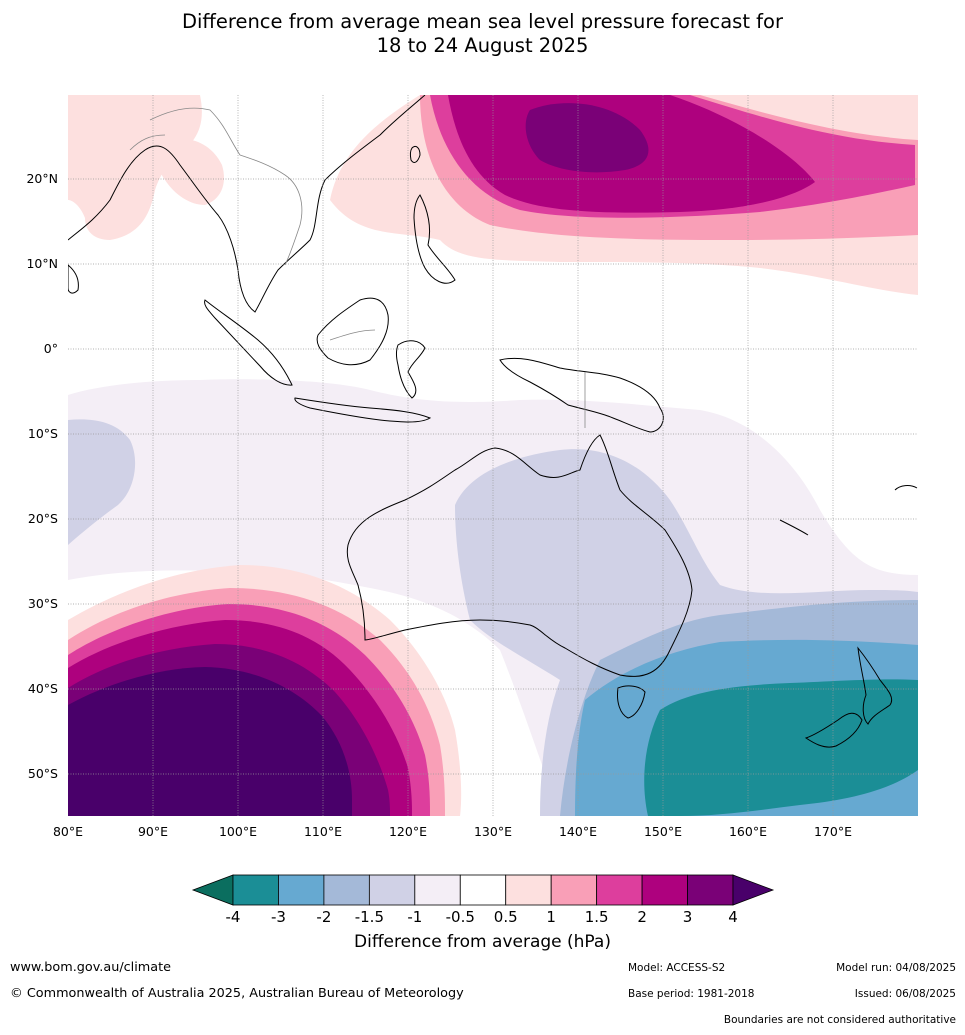 This screenshot has height=1035, width=965. I want to click on lon-label-100e: 100°E, so click(238, 831).